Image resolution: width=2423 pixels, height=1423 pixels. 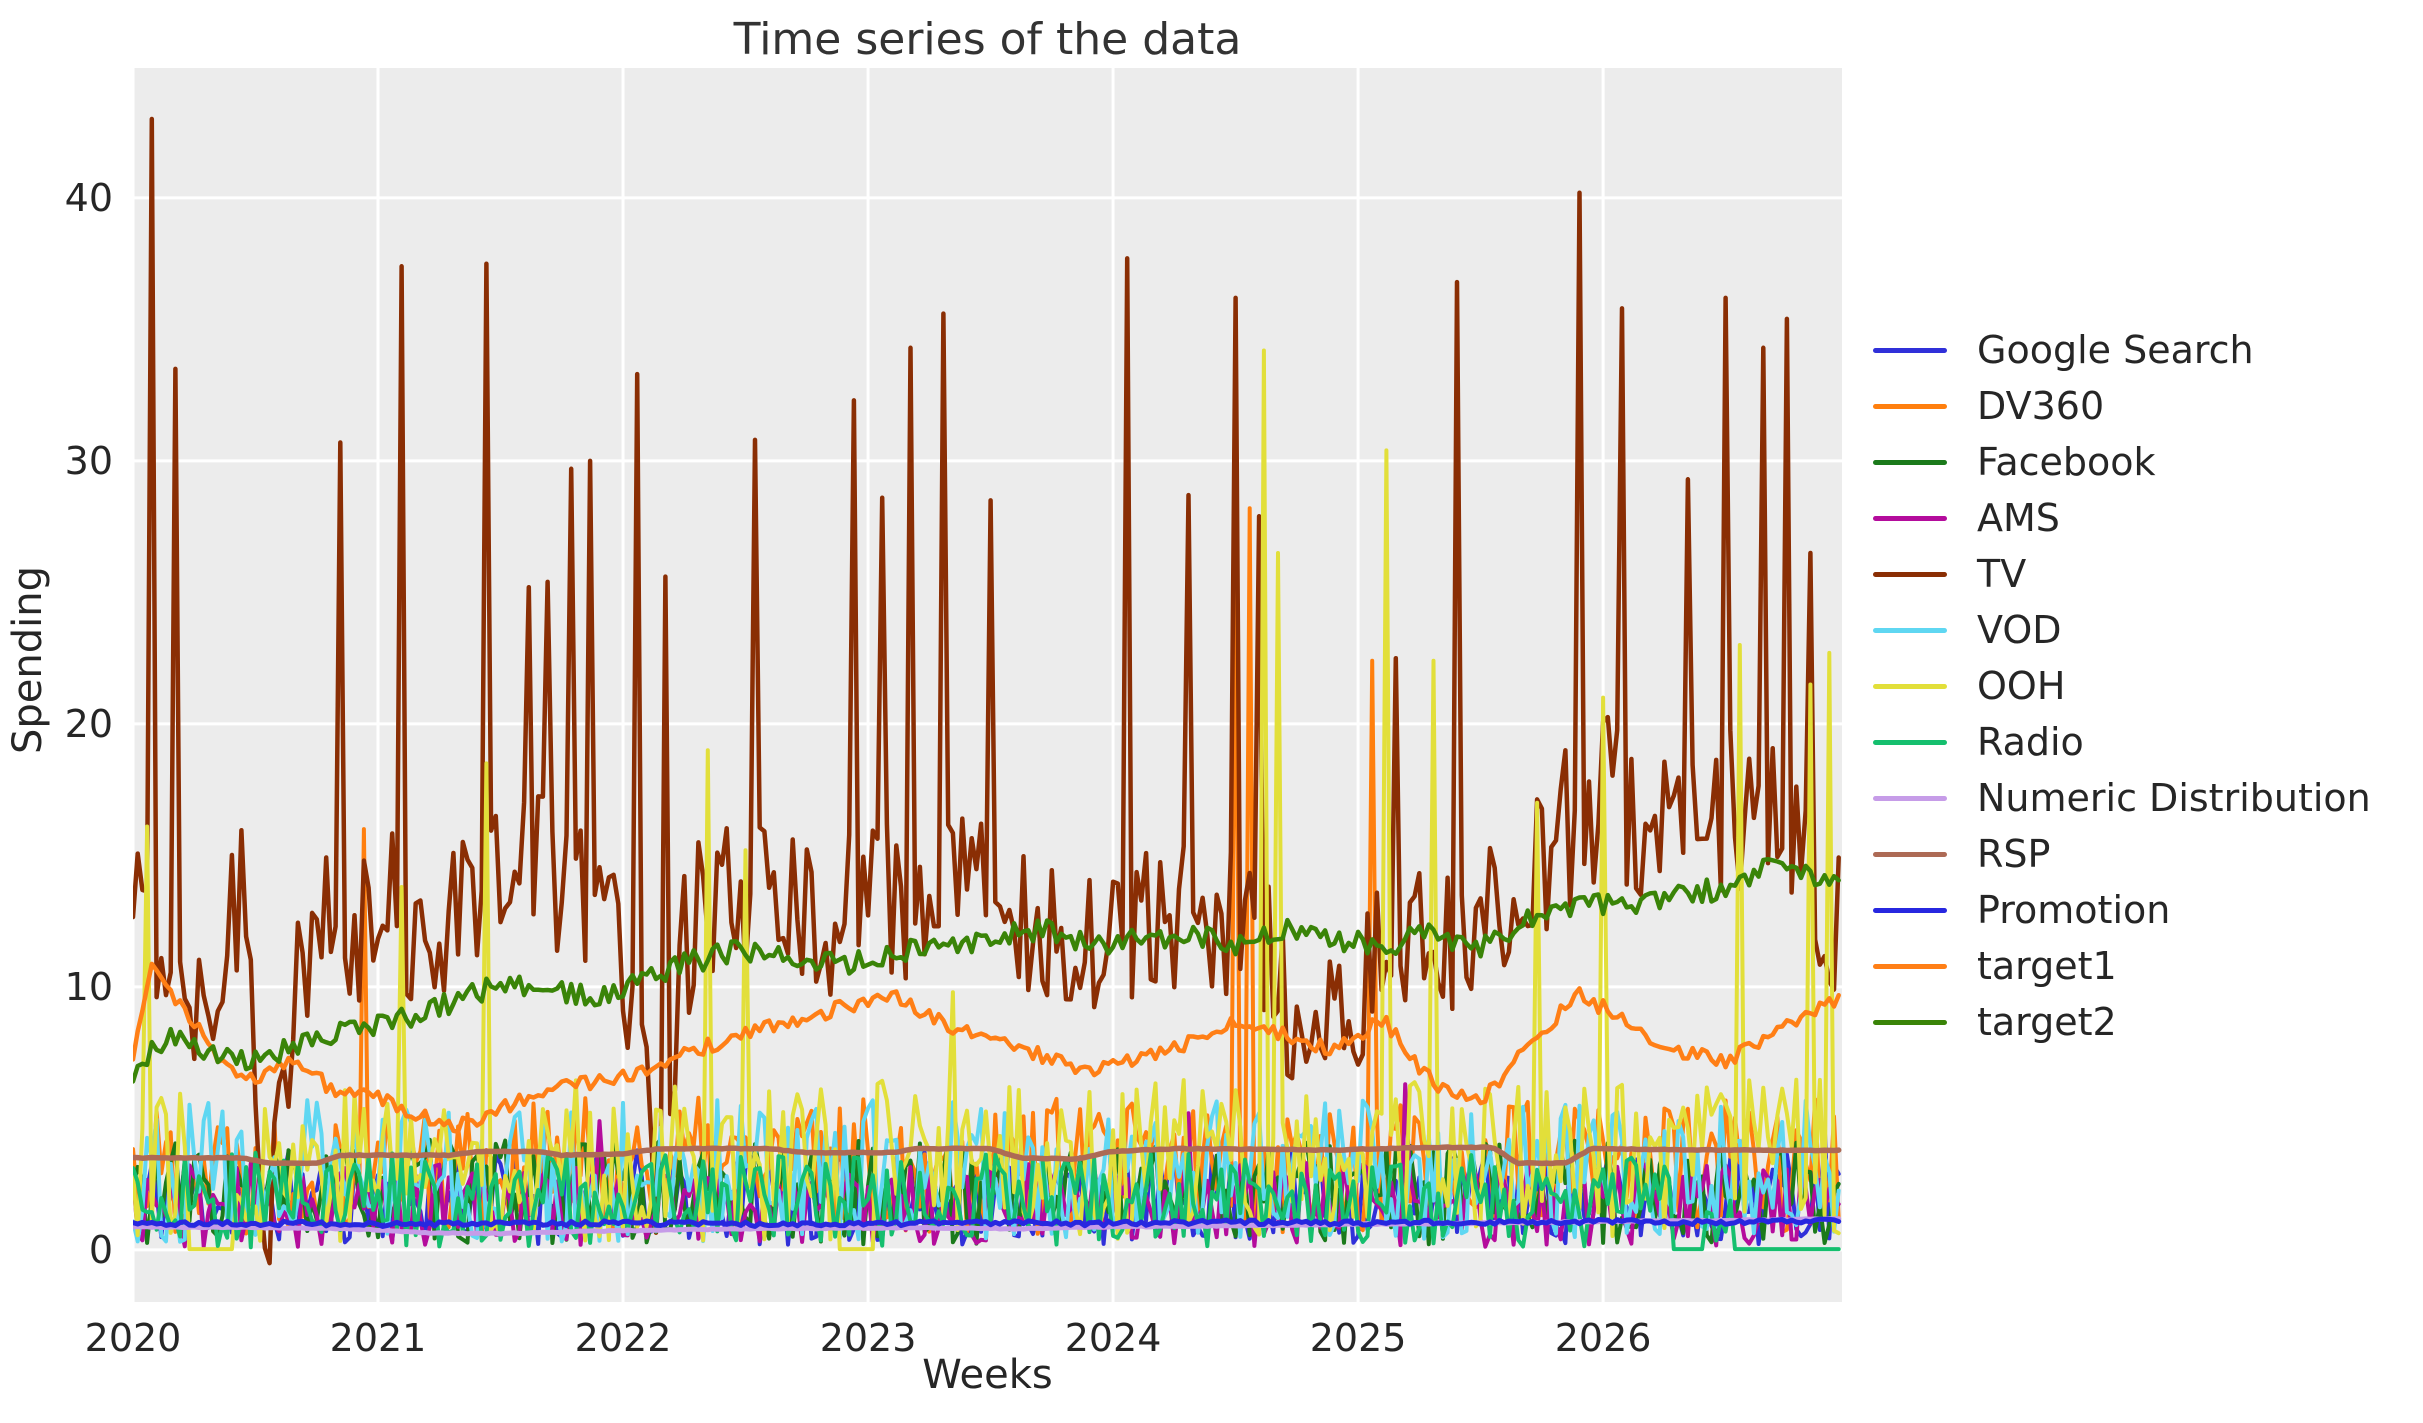 I want to click on legend-item: AMS, so click(x=2122, y=518).